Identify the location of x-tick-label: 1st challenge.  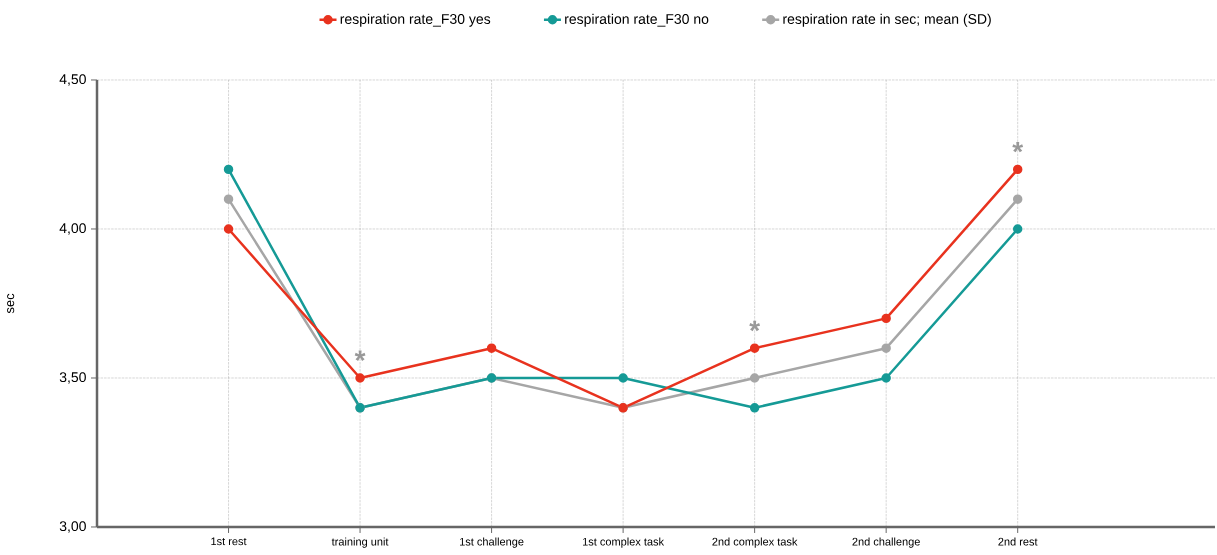
(492, 542).